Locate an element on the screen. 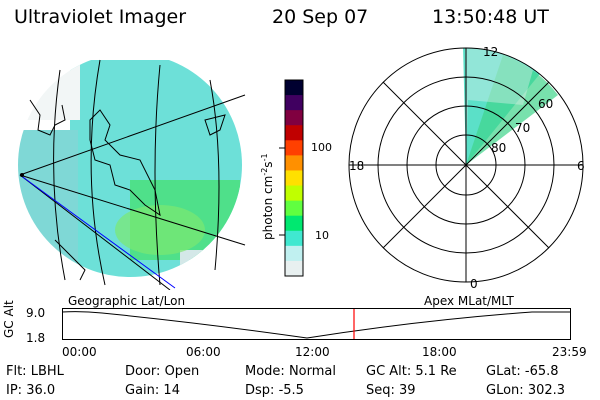 The height and width of the screenshot is (400, 600). colorbar-unit: photon cm-2s-1 is located at coordinates (267, 196).